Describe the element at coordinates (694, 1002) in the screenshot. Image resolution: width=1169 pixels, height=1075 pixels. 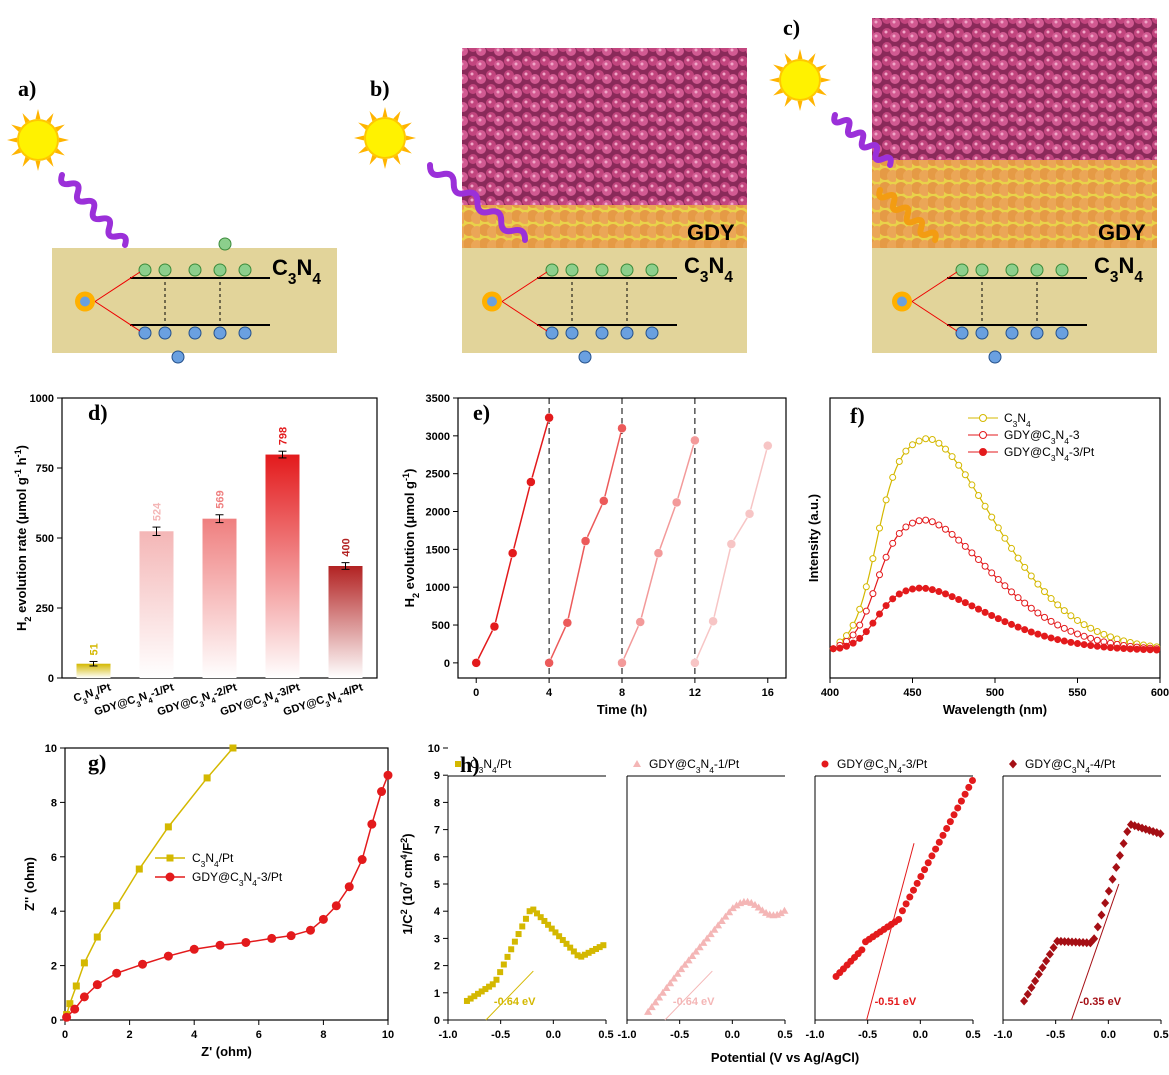
I see `flatband-annotation: -0.64 eV` at that location.